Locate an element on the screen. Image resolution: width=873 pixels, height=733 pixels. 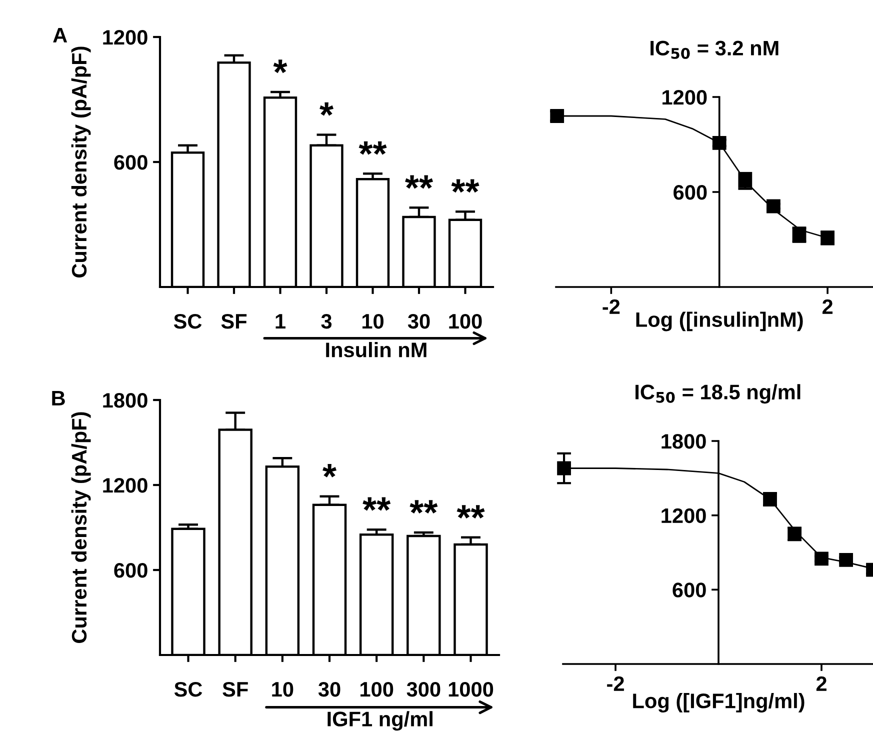
x-tick-label: 1000 is located at coordinates (471, 689).